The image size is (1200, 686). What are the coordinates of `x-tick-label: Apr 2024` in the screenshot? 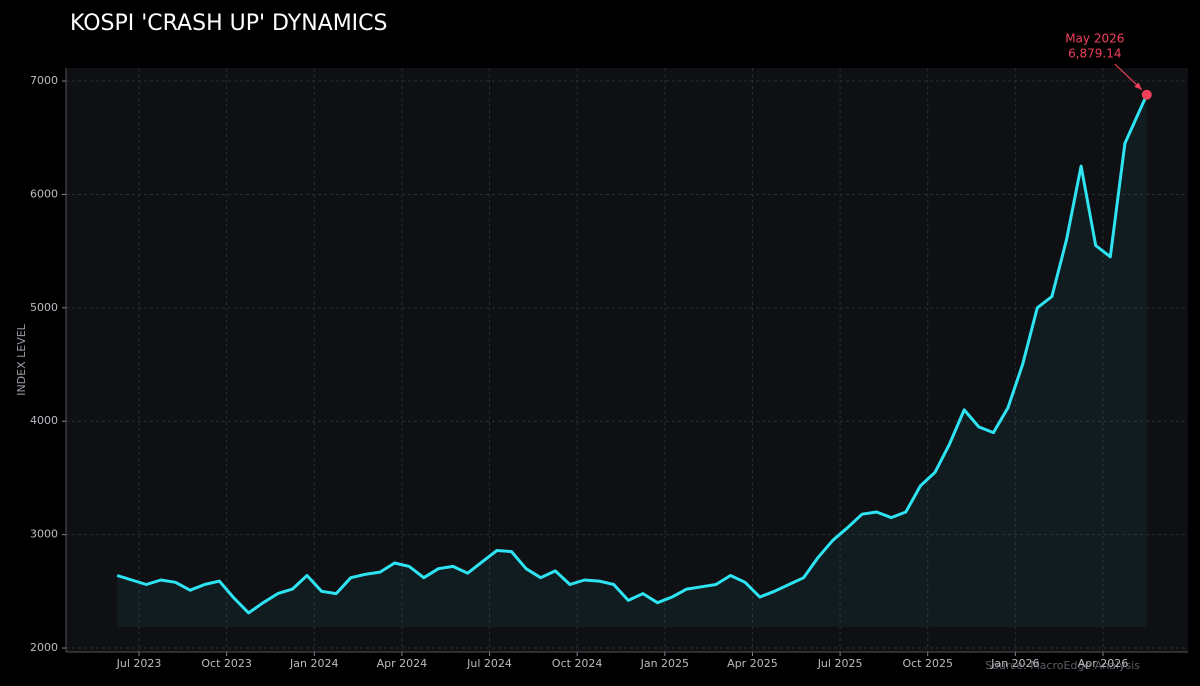 It's located at (402, 663).